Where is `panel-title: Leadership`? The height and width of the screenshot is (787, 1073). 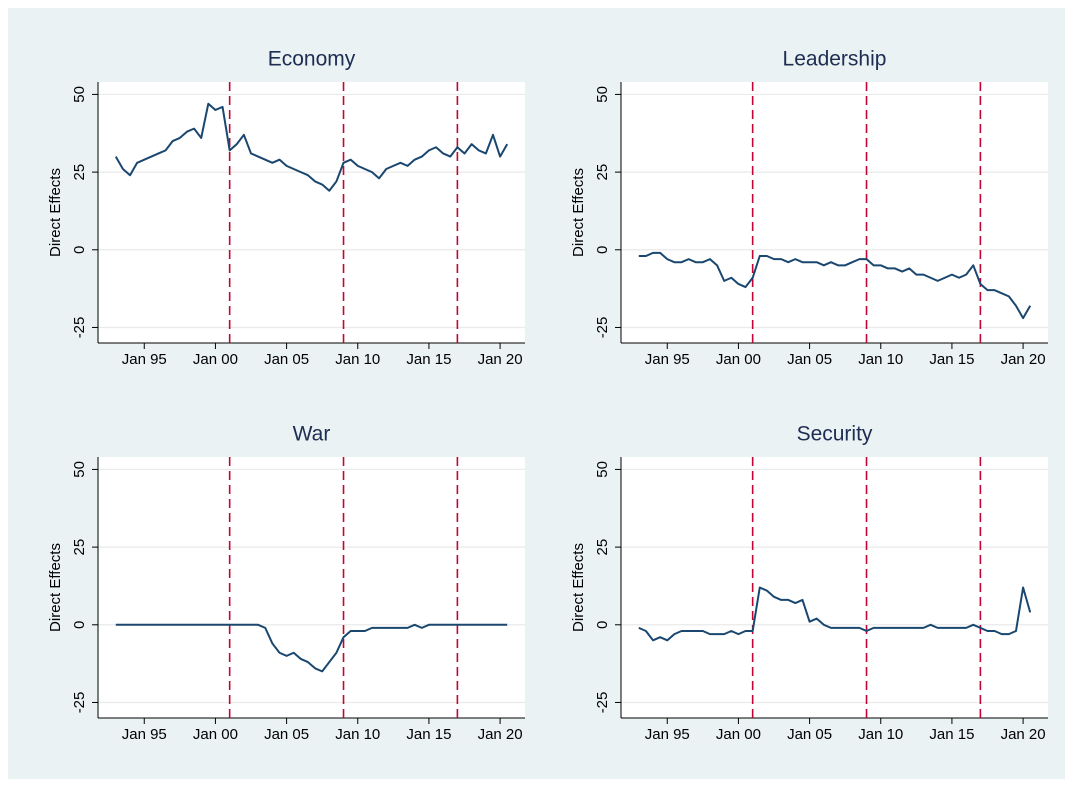 panel-title: Leadership is located at coordinates (835, 59).